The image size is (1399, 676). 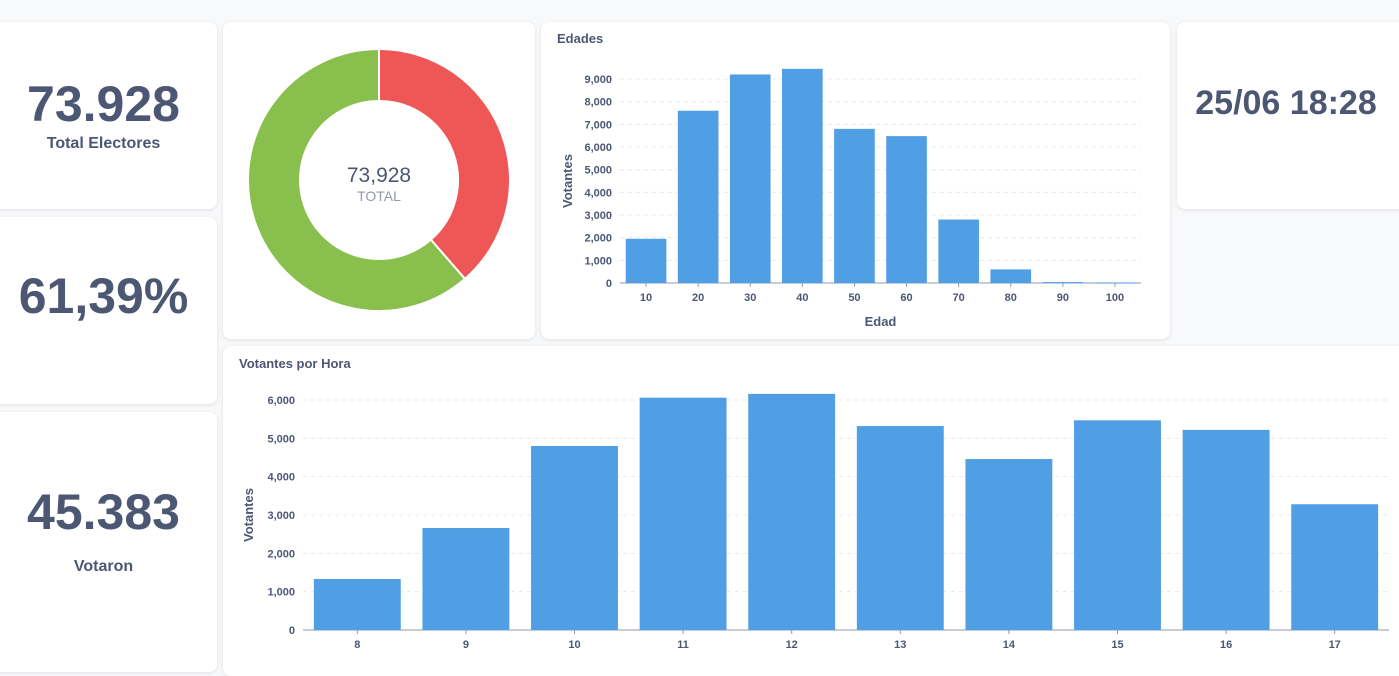 What do you see at coordinates (598, 125) in the screenshot?
I see `edades-ytick: 7,000` at bounding box center [598, 125].